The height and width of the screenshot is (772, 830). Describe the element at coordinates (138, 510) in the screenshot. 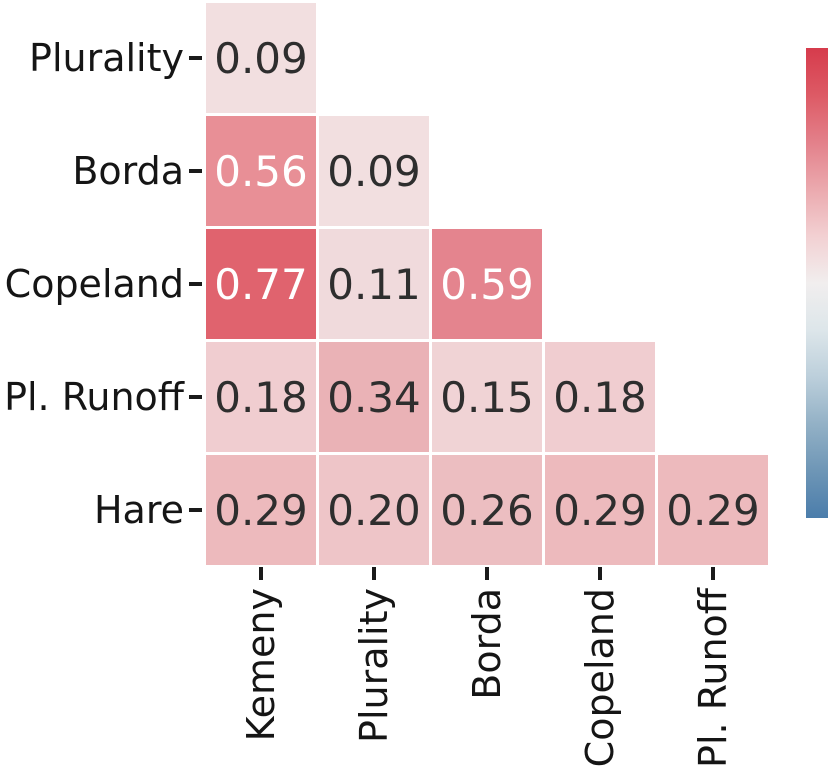

I see `y-tick-label: Hare` at that location.